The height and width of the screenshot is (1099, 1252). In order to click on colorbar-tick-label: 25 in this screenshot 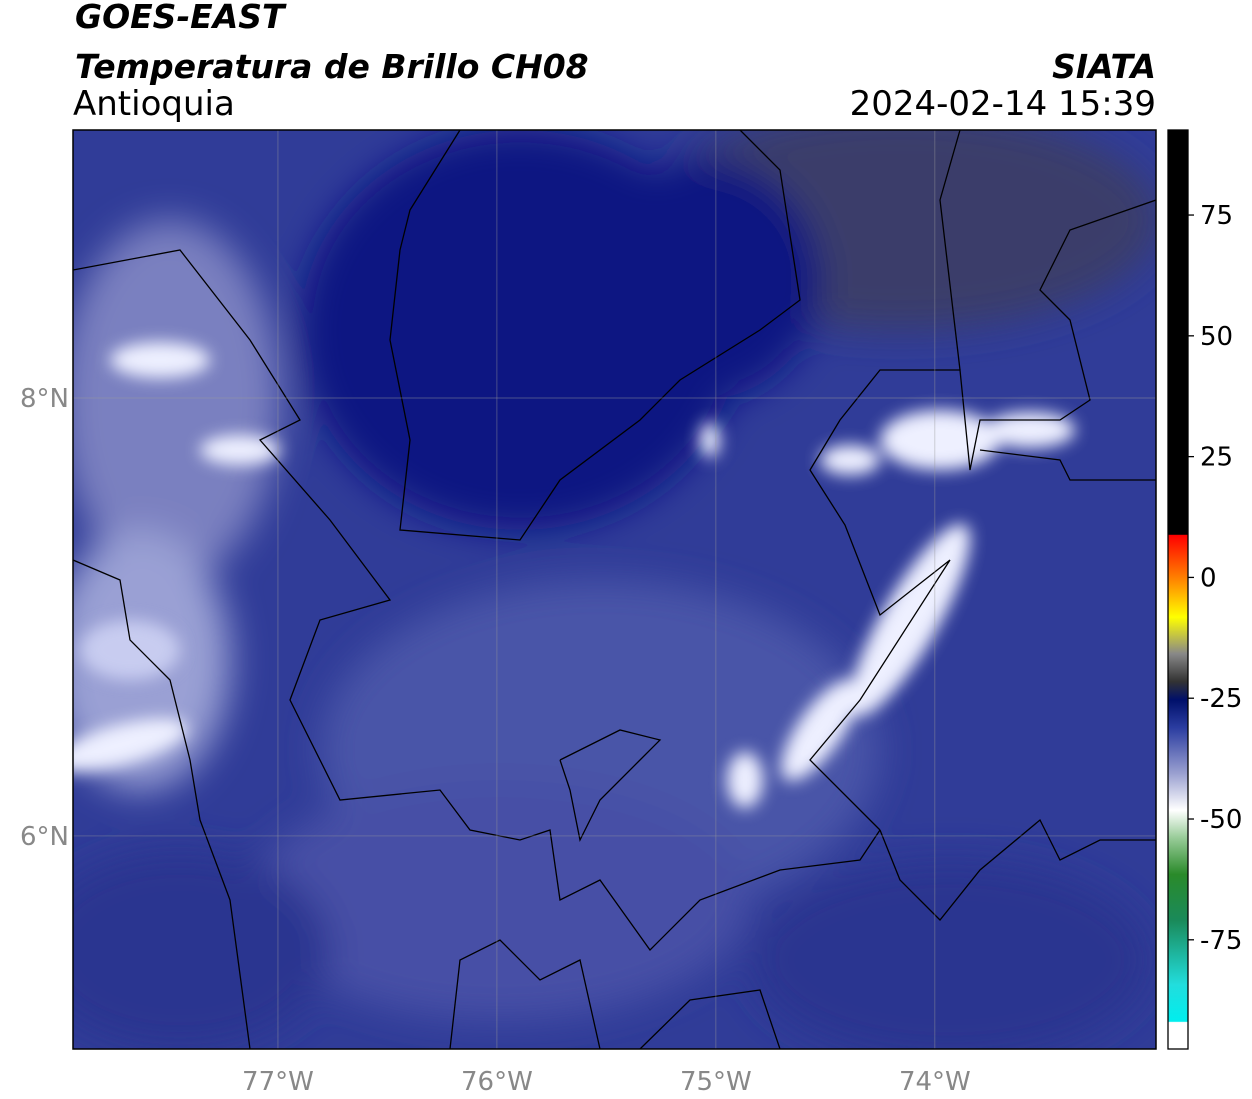, I will do `click(1216, 458)`.